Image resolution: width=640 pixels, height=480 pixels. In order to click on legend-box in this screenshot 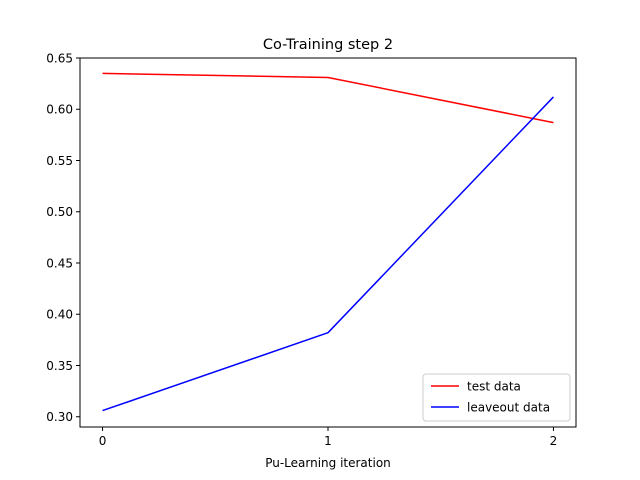, I will do `click(496, 397)`.